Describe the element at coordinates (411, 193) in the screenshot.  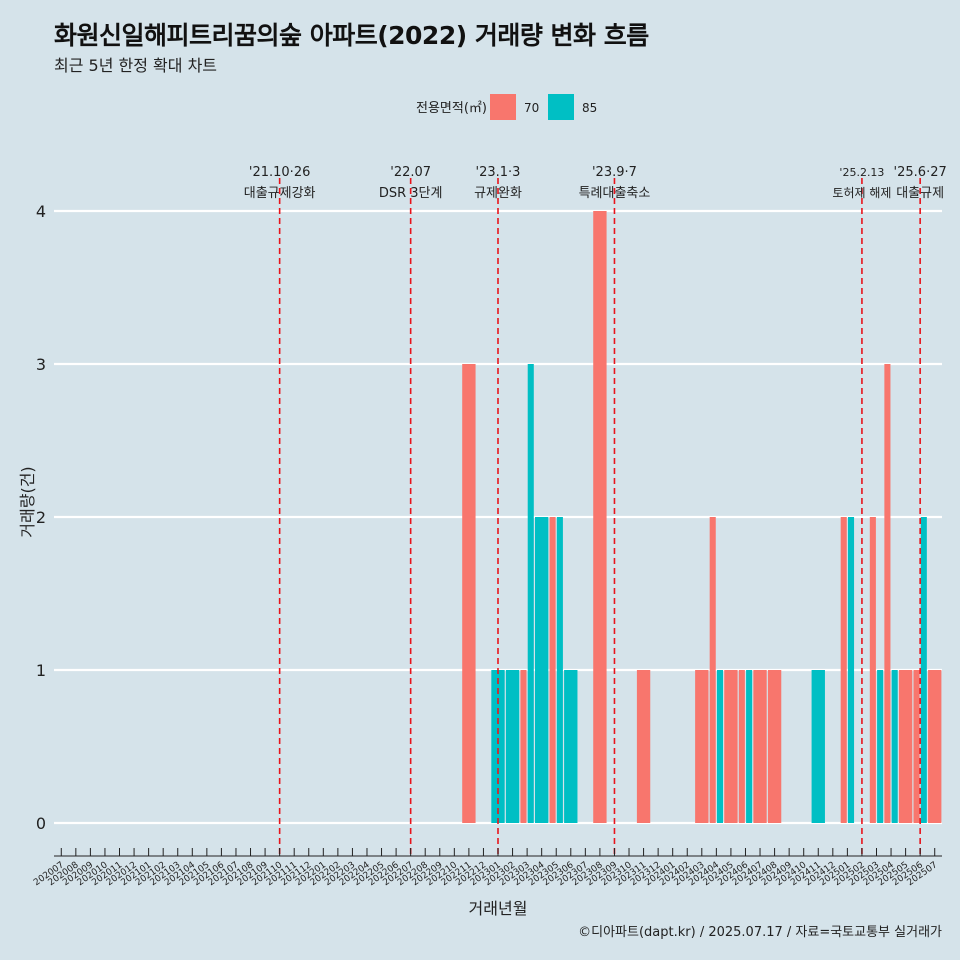
I see `event-label-202207: DSR 3단계` at that location.